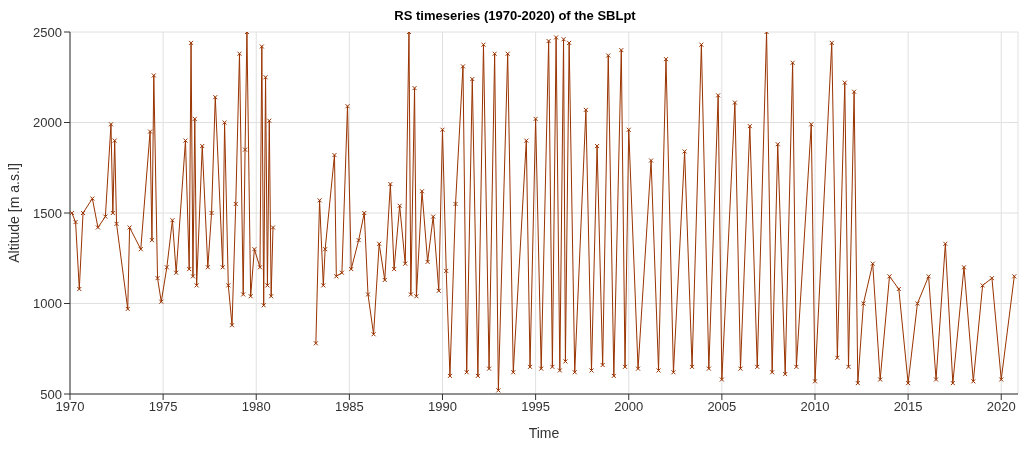  What do you see at coordinates (47, 123) in the screenshot?
I see `y-tick-label: 2000` at bounding box center [47, 123].